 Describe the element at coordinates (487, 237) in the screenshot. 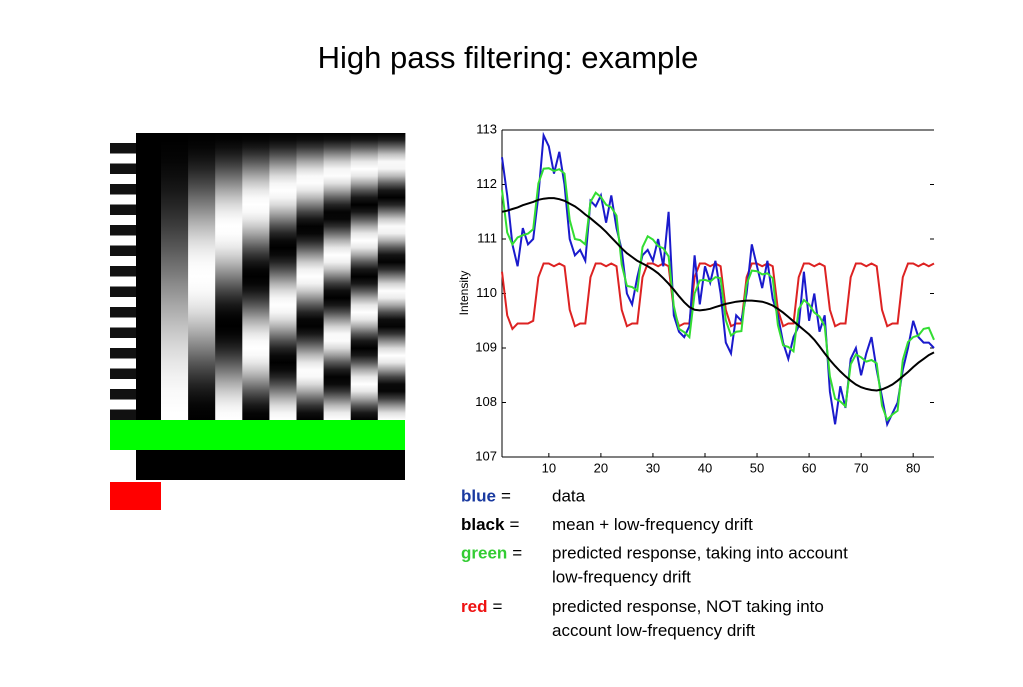

I see `y-tick-label: 111` at that location.